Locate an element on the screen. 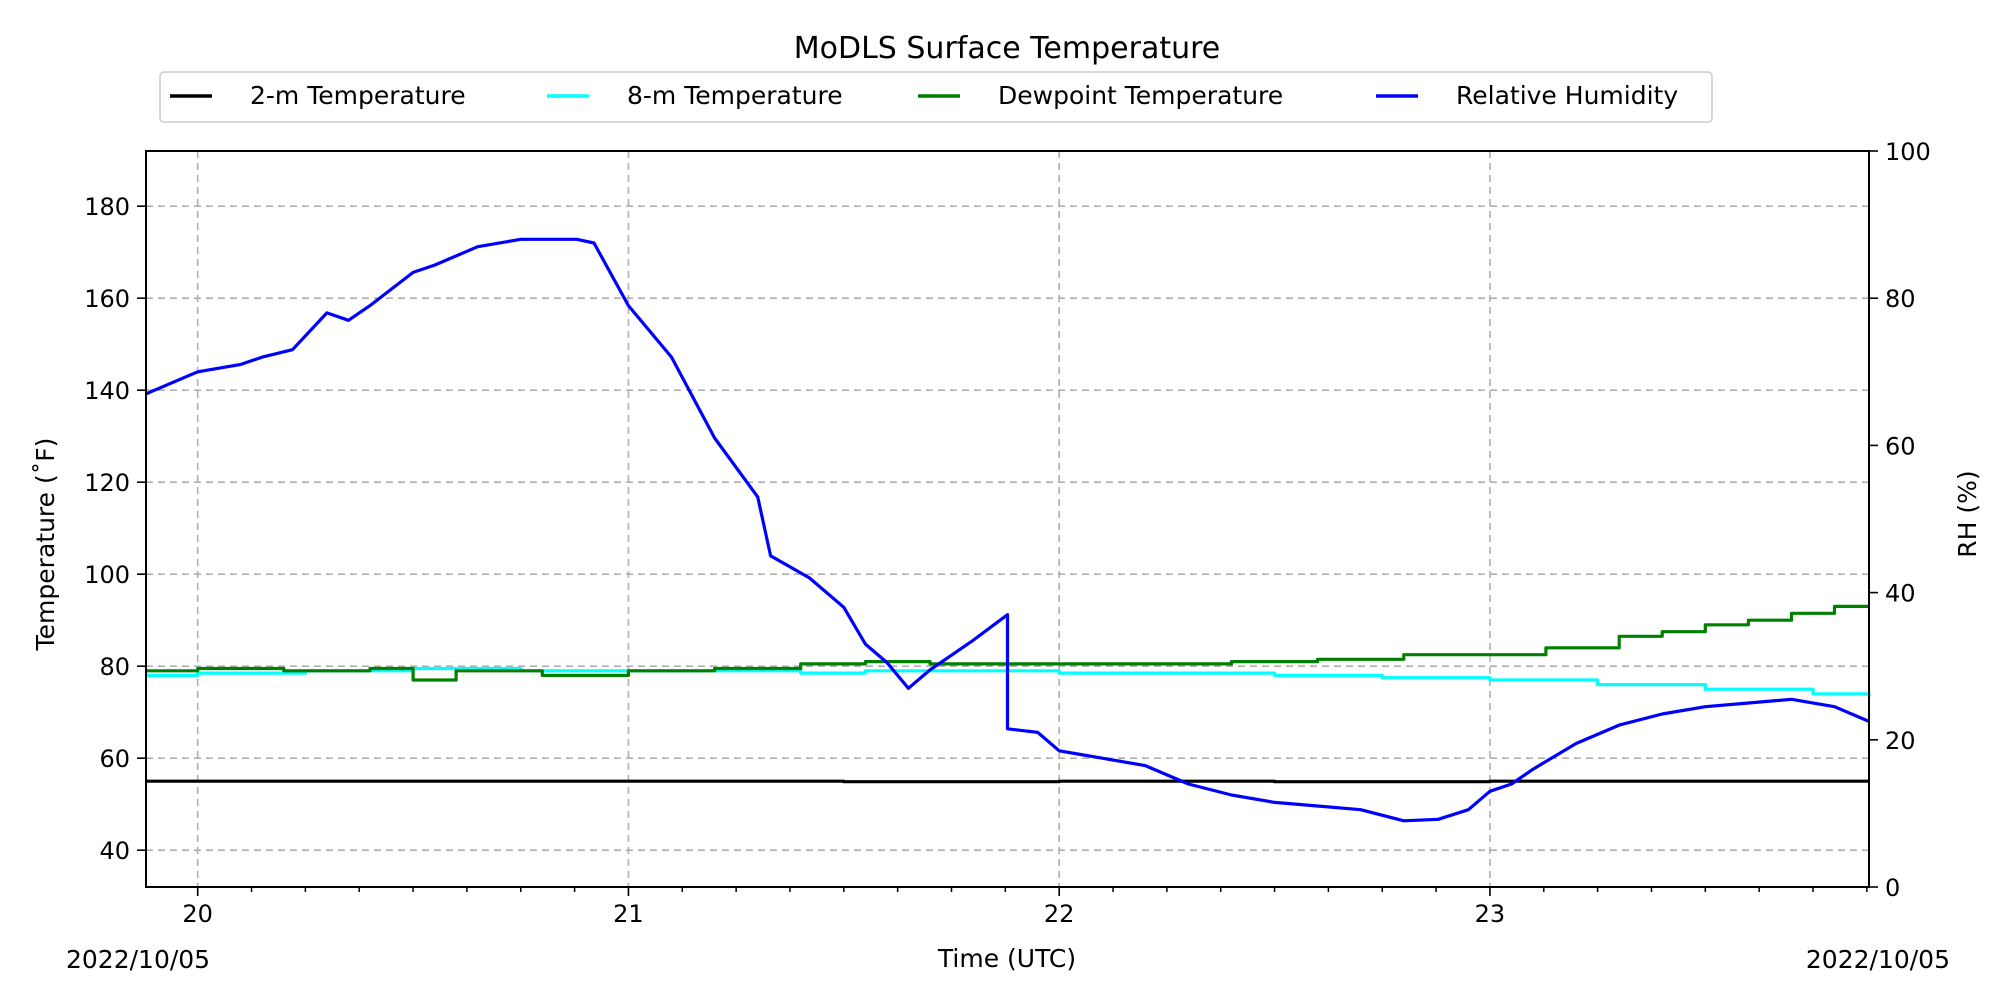  x-tick-label: 23 is located at coordinates (1490, 914).